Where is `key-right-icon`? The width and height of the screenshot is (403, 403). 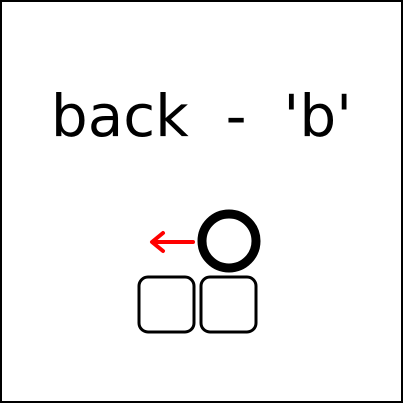
key-right-icon is located at coordinates (228, 304).